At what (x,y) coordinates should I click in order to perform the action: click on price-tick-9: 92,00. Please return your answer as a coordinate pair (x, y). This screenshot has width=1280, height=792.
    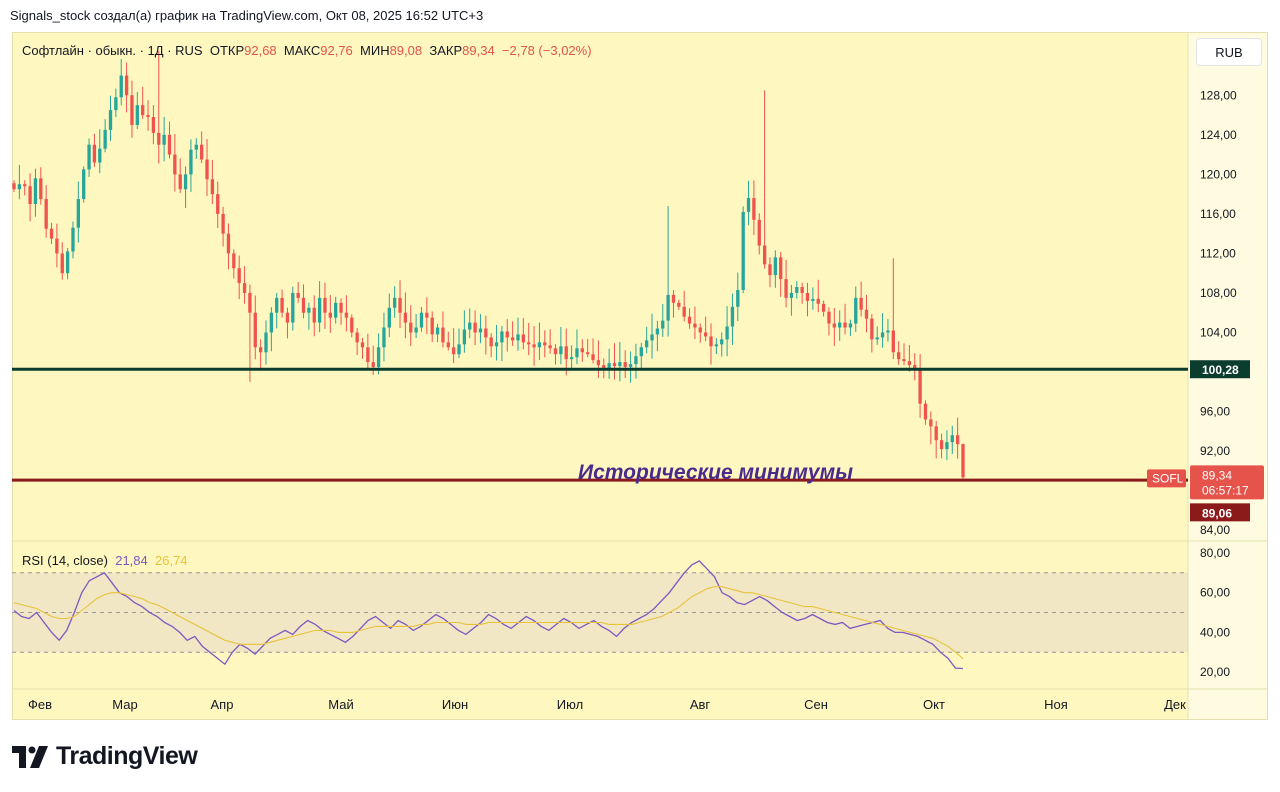
    Looking at the image, I should click on (1215, 451).